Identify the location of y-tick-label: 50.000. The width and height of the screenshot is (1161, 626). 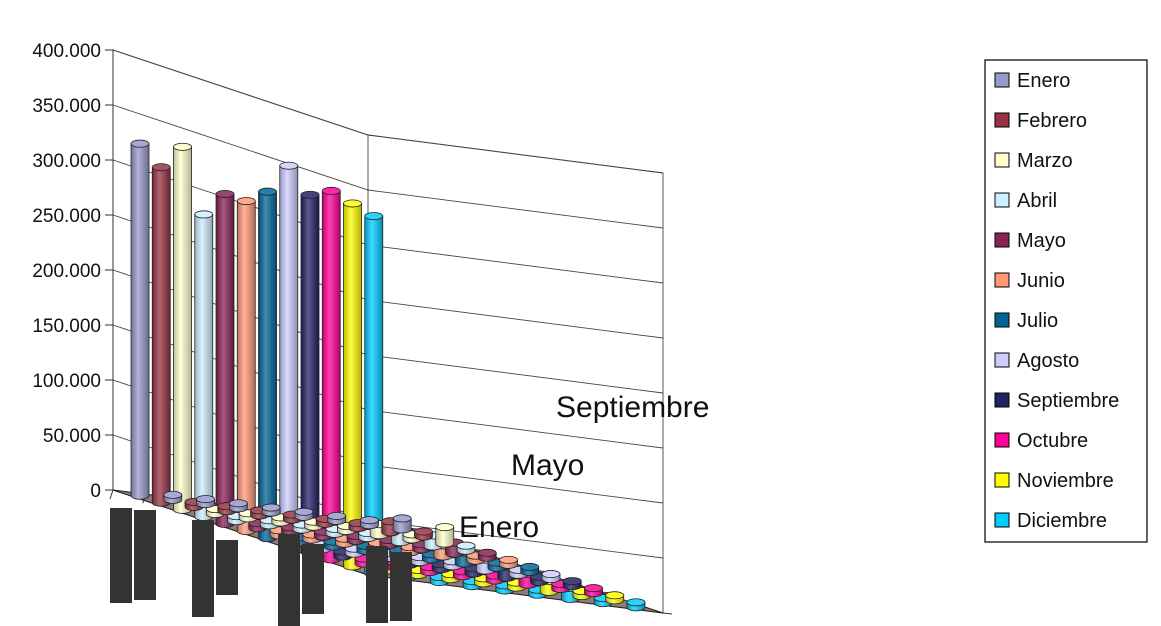
(72, 436).